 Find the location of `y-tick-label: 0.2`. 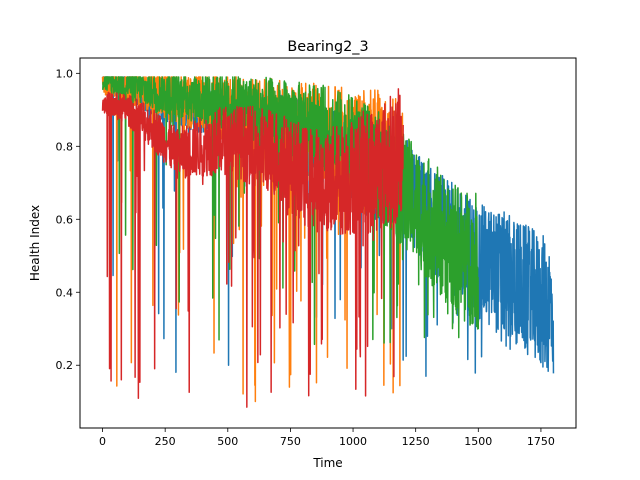

y-tick-label: 0.2 is located at coordinates (65, 365).